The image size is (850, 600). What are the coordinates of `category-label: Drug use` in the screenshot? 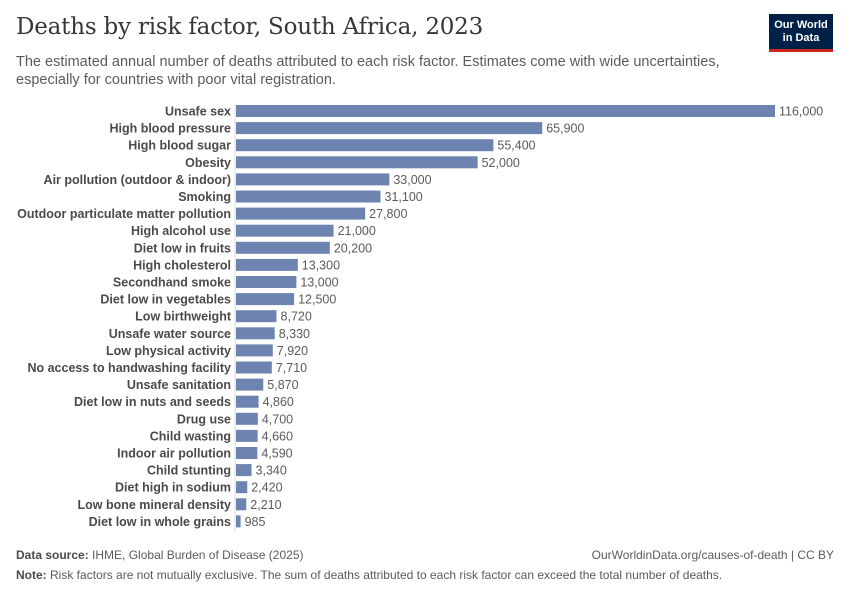 It's located at (204, 419).